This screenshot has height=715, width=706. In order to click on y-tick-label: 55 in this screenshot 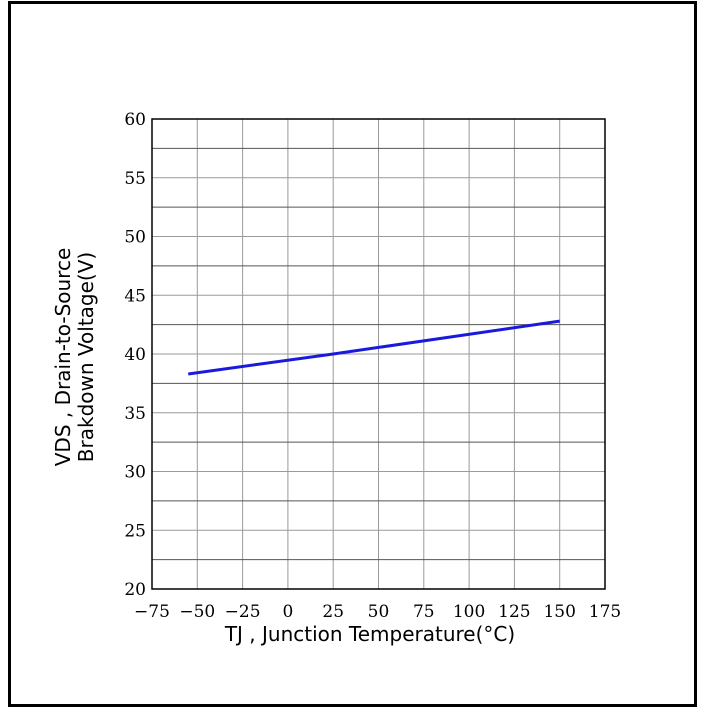, I will do `click(135, 179)`.